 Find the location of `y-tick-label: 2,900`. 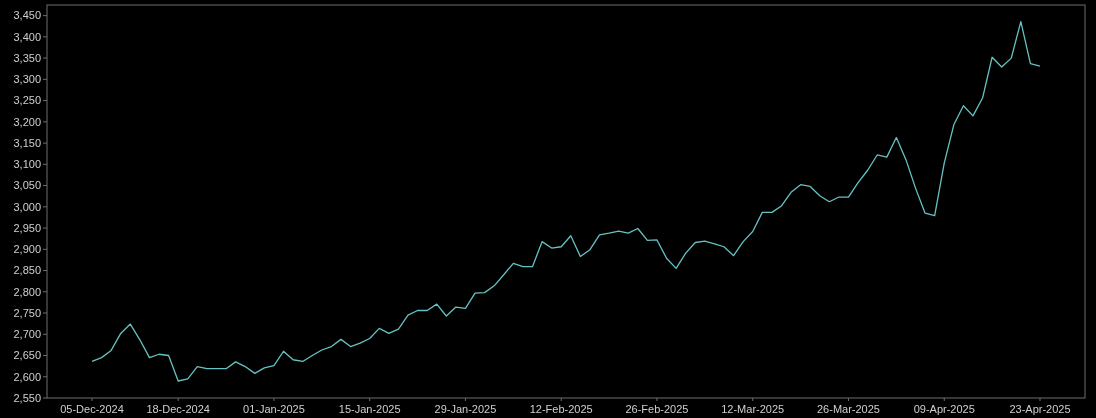

y-tick-label: 2,900 is located at coordinates (27, 249).